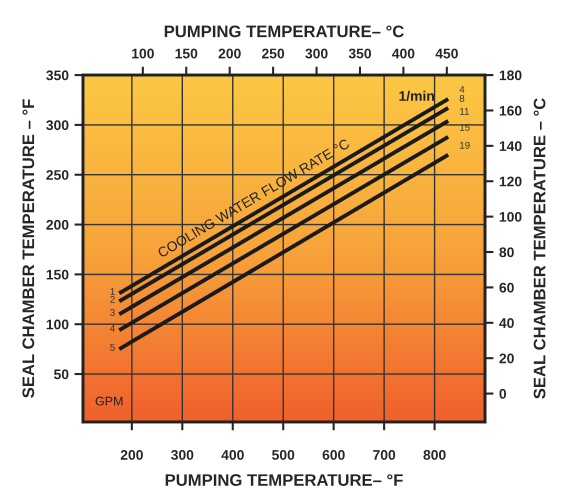  What do you see at coordinates (28, 248) in the screenshot?
I see `y-axis-title: SEAL CHAMBER TEMPERATURE – °F` at bounding box center [28, 248].